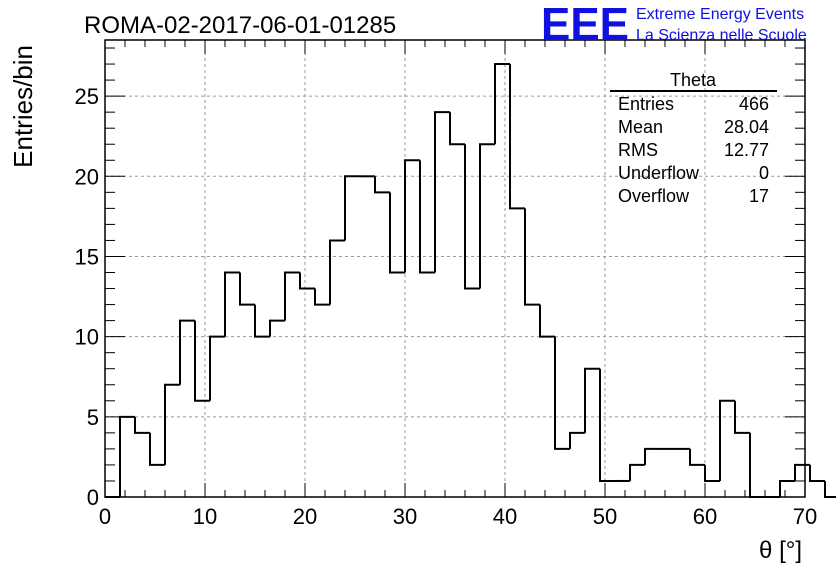  I want to click on x-tick-label: 40, so click(505, 516).